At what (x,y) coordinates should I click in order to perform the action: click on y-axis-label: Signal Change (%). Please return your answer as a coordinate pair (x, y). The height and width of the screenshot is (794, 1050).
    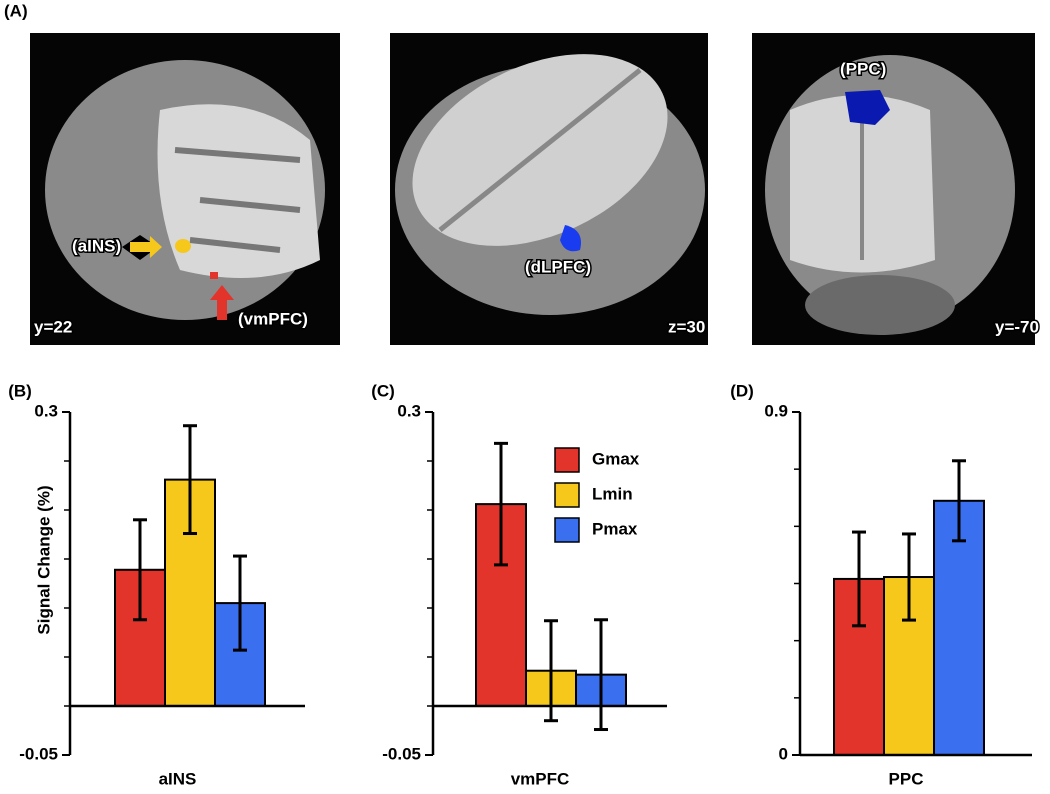
    Looking at the image, I should click on (43, 559).